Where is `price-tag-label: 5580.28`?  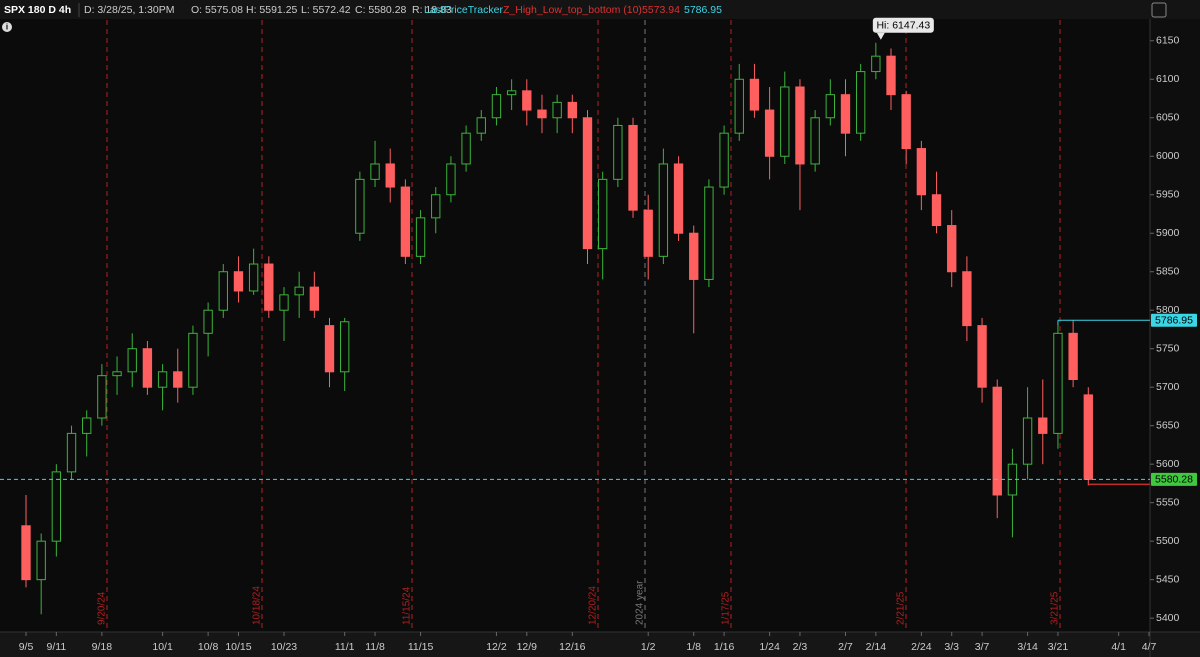 price-tag-label: 5580.28 is located at coordinates (1174, 480).